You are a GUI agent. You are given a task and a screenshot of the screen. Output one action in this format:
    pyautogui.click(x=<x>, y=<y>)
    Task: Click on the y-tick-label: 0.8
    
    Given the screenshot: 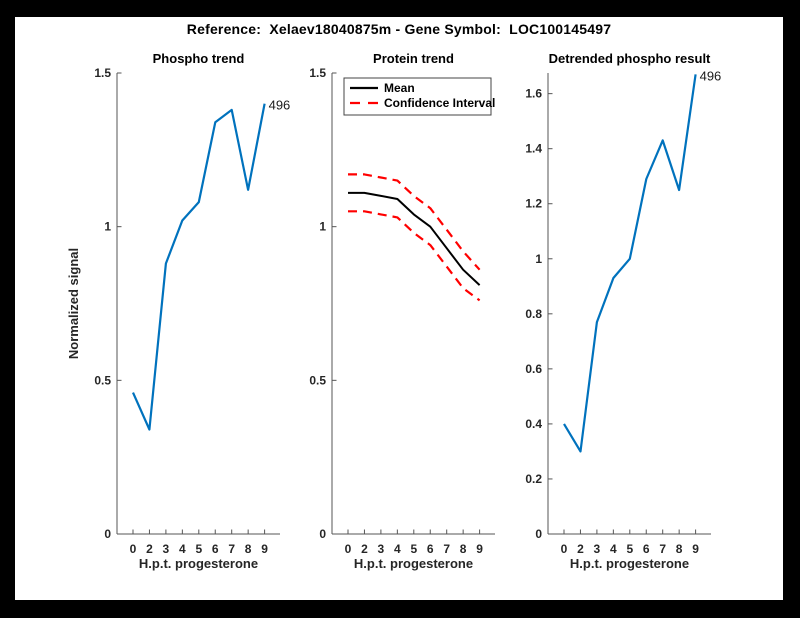 What is the action you would take?
    pyautogui.click(x=533, y=314)
    